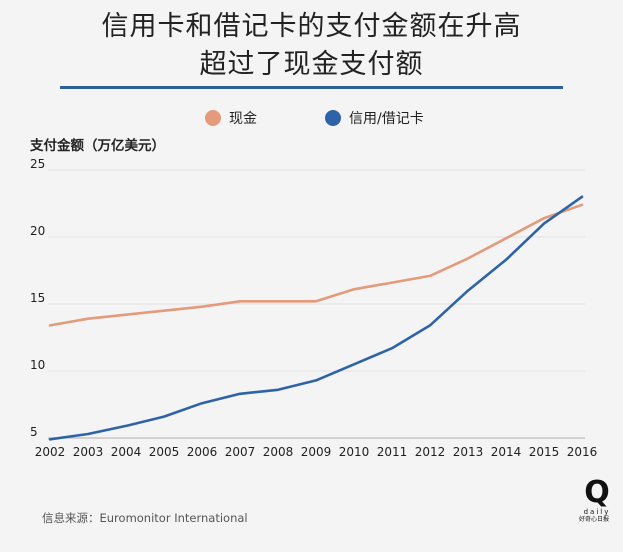 The height and width of the screenshot is (552, 623). What do you see at coordinates (243, 119) in the screenshot?
I see `legend-label-cash: 现金` at bounding box center [243, 119].